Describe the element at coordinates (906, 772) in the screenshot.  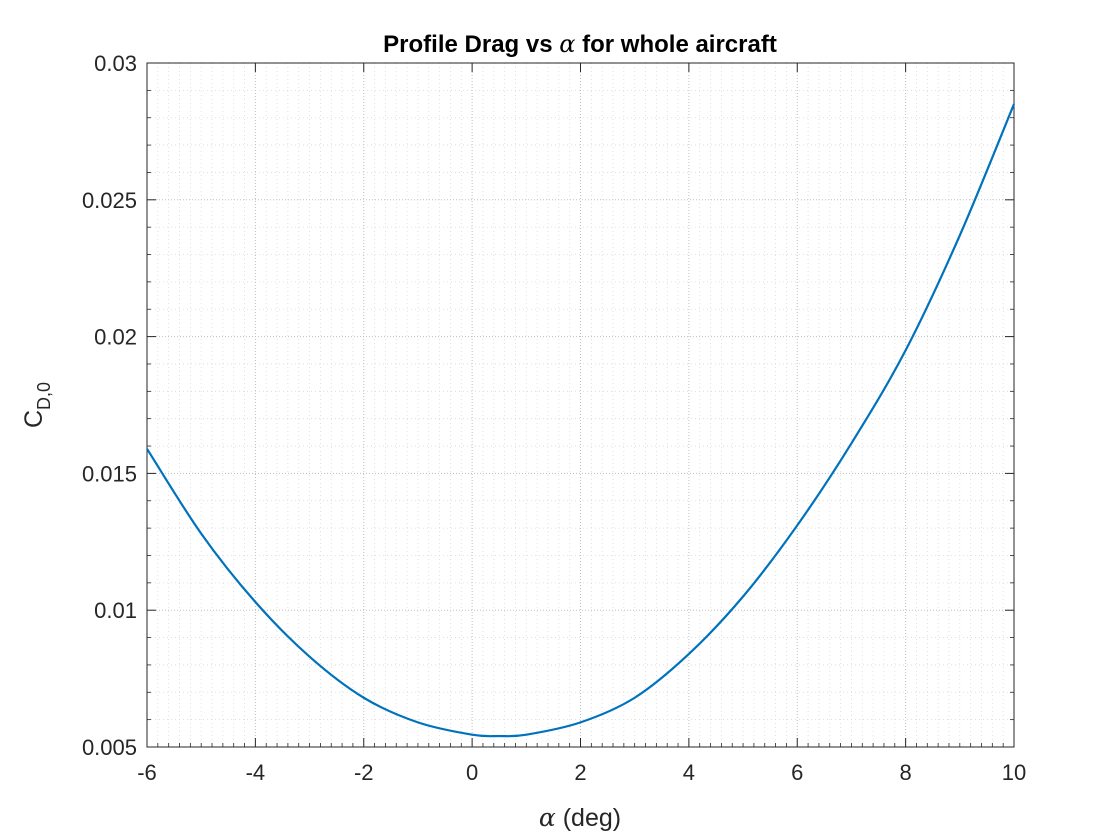
I see `x-tick-label: 8` at that location.